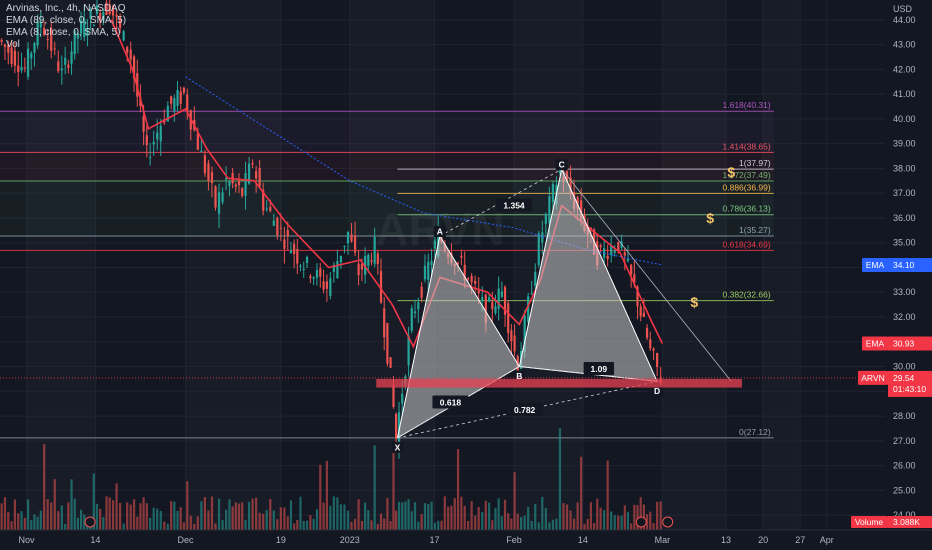 The height and width of the screenshot is (550, 932). I want to click on price-tick-label: 25.00, so click(904, 490).